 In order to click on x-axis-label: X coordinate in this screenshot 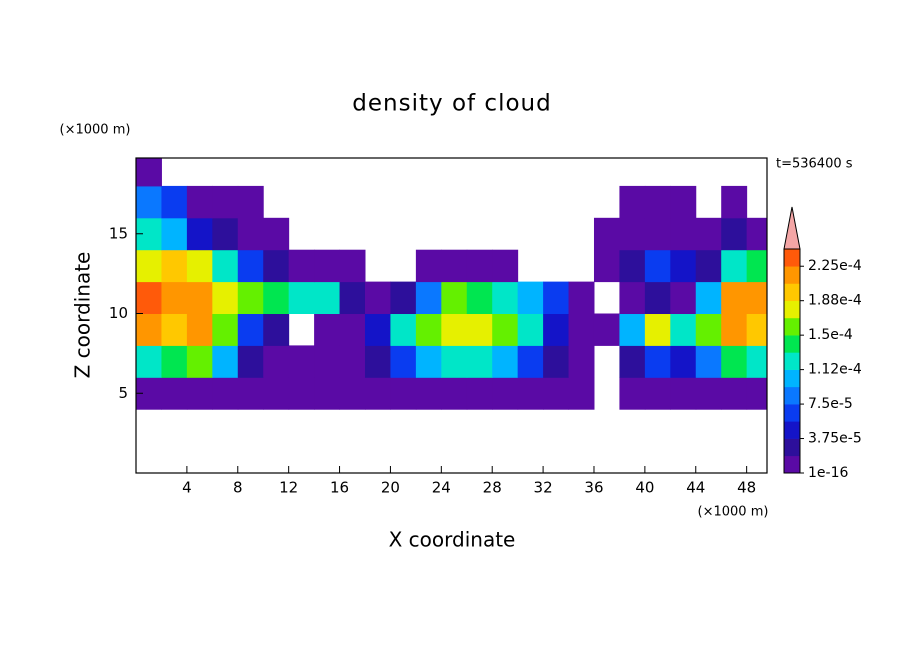, I will do `click(452, 540)`.